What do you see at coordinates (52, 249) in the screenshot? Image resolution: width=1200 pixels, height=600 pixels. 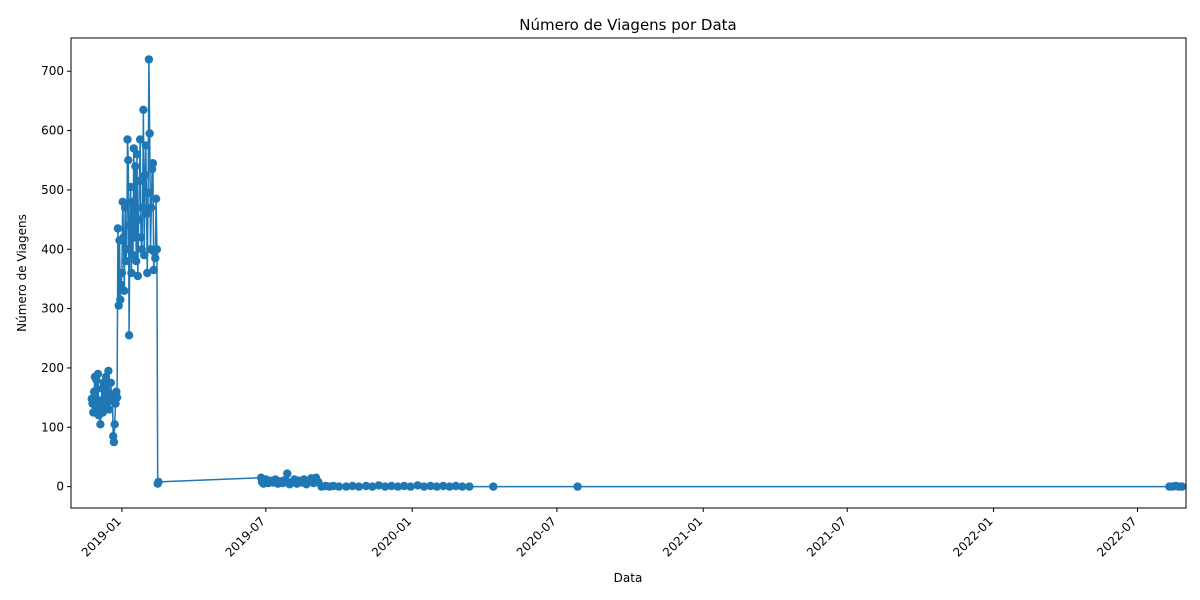 I see `y-tick-label-400: 400` at bounding box center [52, 249].